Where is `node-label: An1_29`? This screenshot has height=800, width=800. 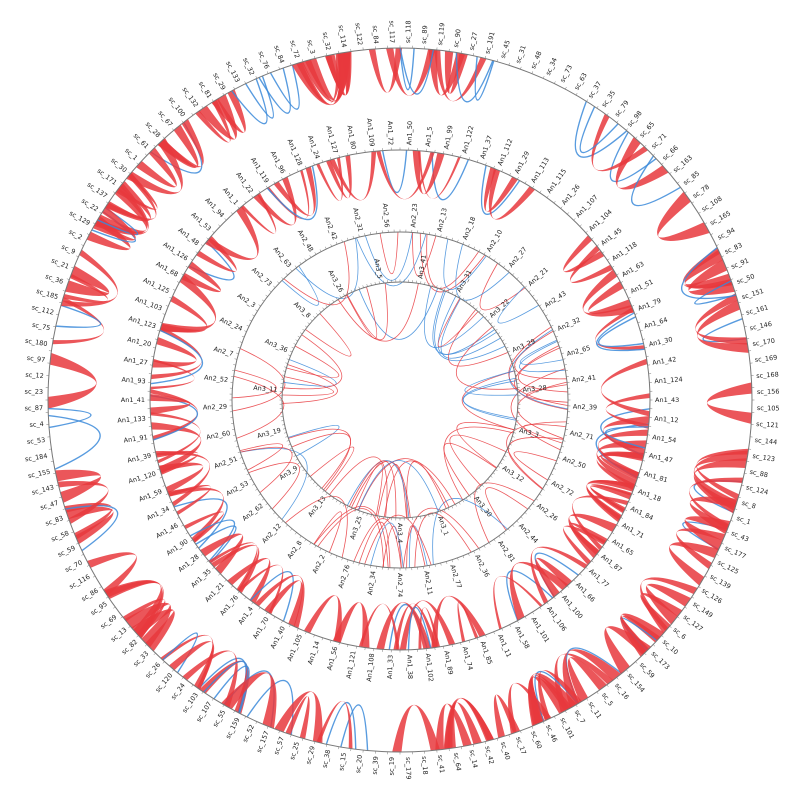 node-label: An1_29 is located at coordinates (522, 162).